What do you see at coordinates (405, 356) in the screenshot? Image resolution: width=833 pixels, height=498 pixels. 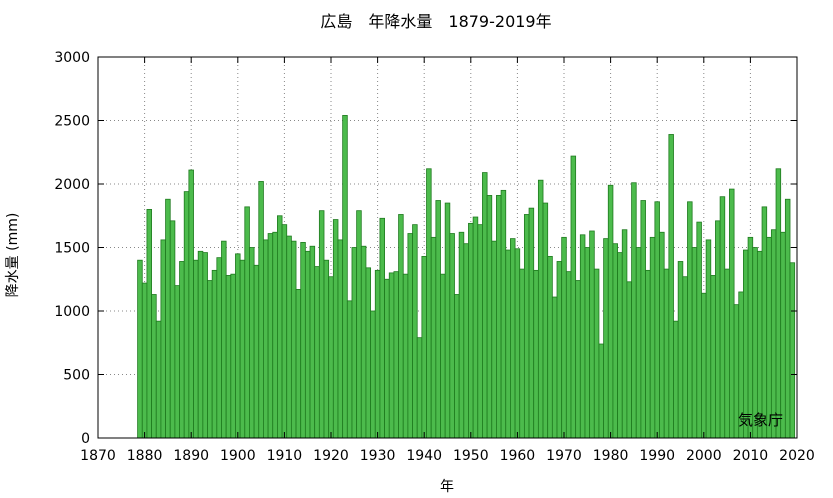 I see `bar-1936` at bounding box center [405, 356].